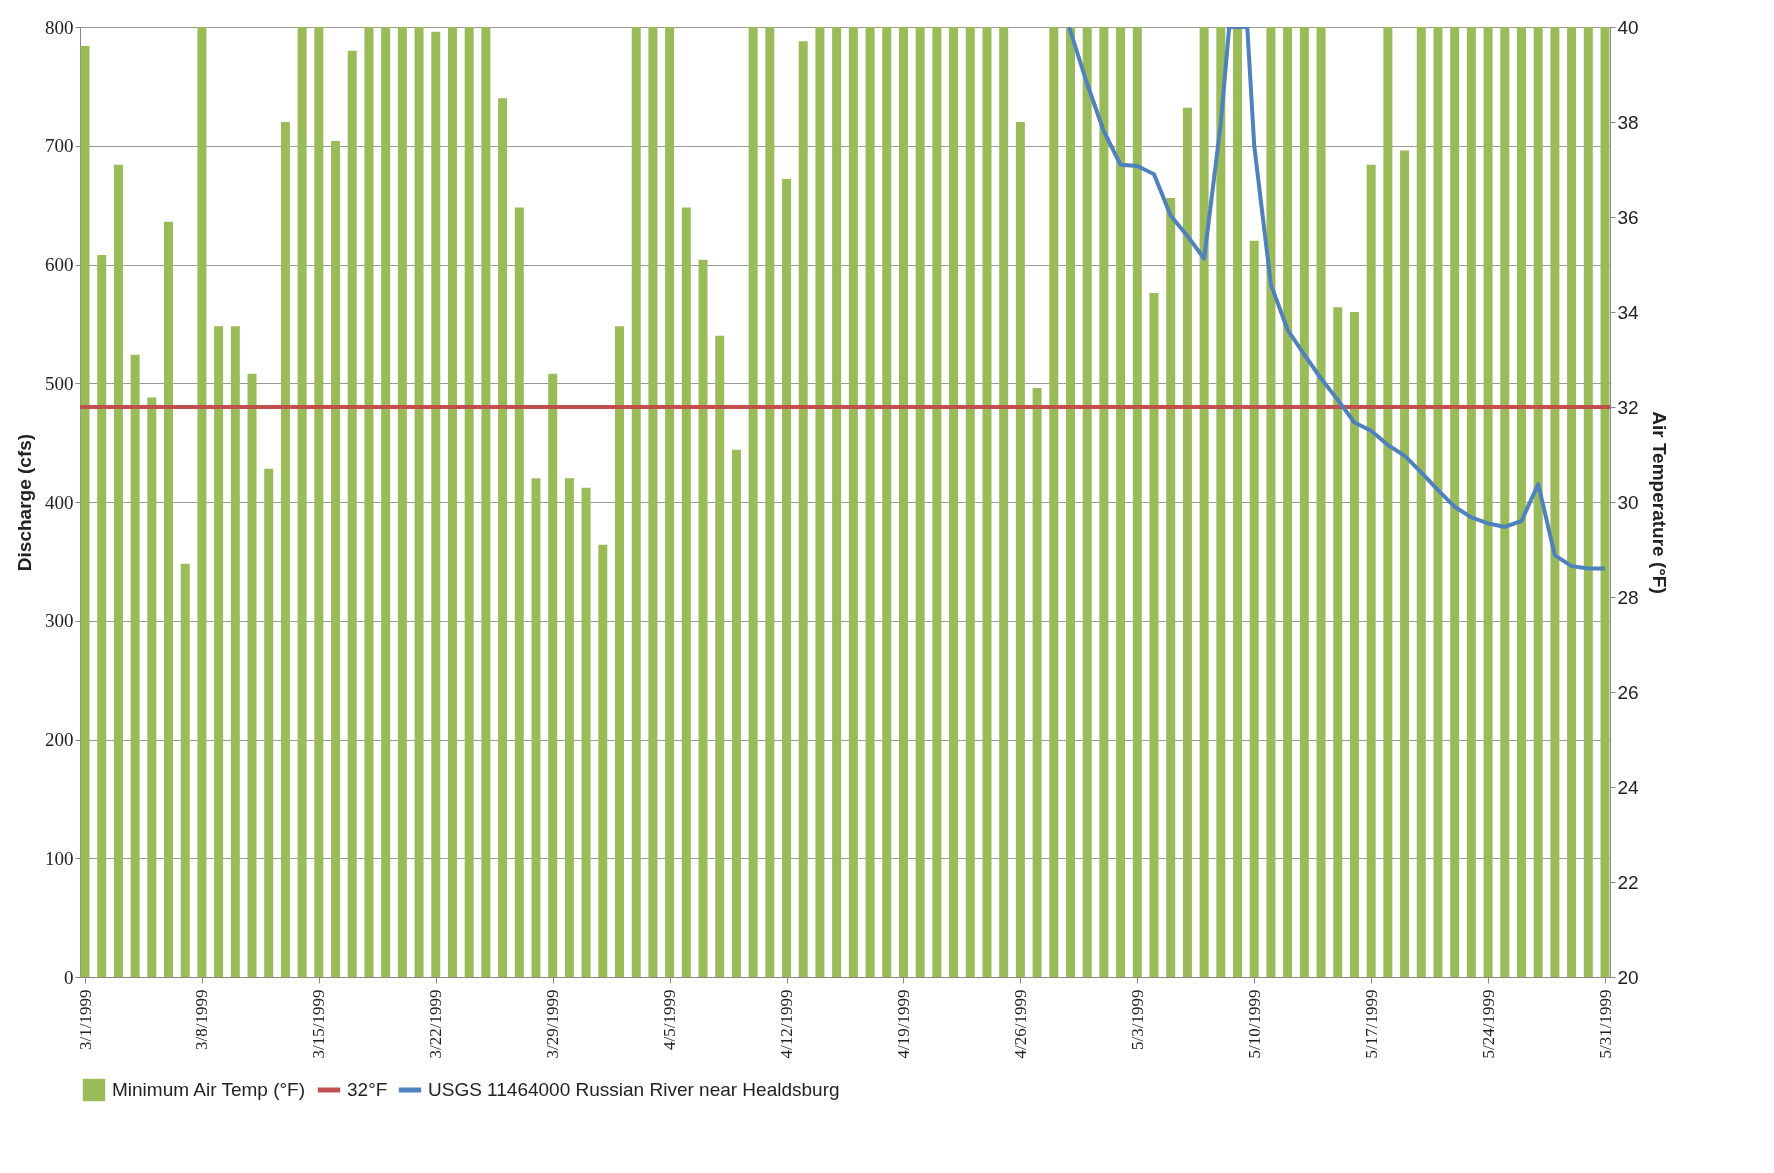 The image size is (1774, 1173). Describe the element at coordinates (367, 1089) in the screenshot. I see `legend-label: 32°F` at that location.